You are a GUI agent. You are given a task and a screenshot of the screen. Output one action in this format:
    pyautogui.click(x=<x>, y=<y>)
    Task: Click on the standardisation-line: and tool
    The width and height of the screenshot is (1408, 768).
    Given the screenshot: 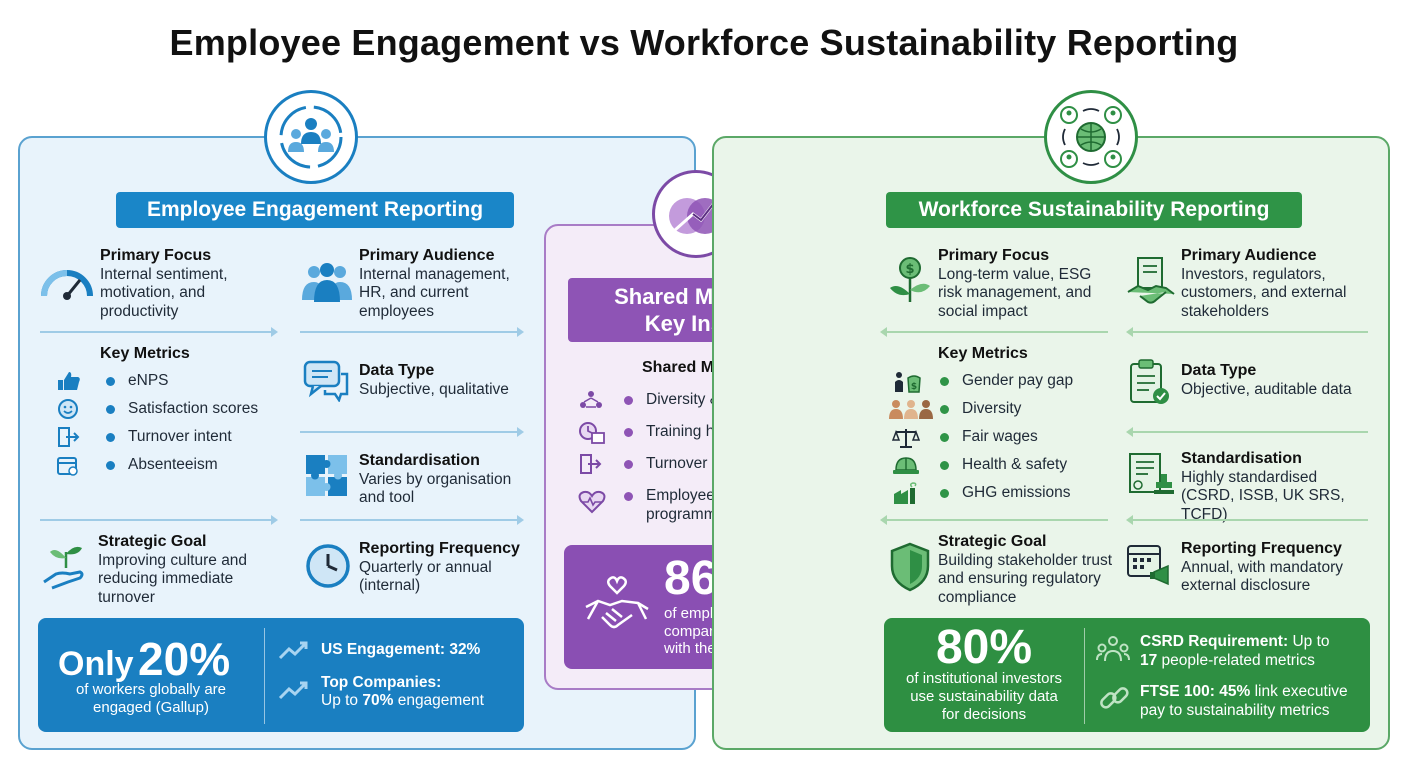 What is the action you would take?
    pyautogui.click(x=387, y=497)
    